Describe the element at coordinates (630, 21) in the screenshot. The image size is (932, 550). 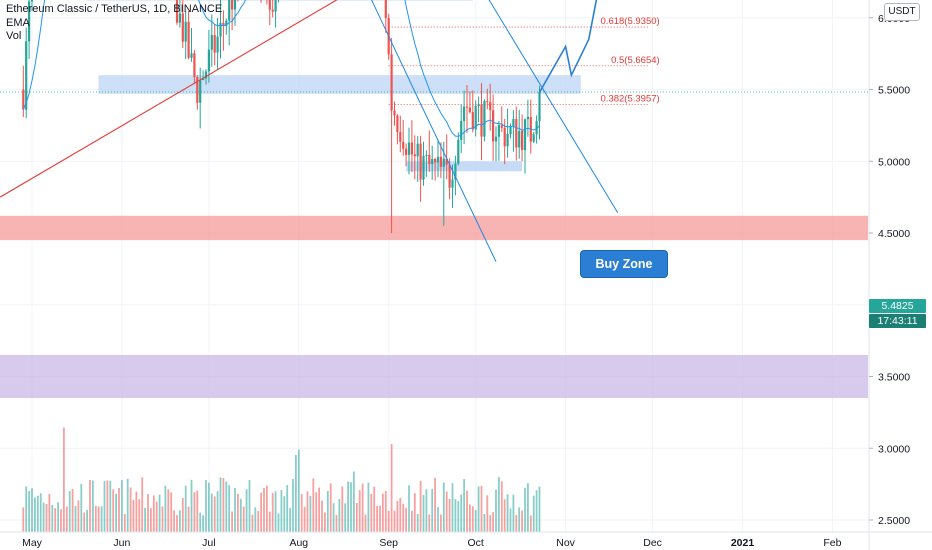
I see `fib-level-label: 0.618(5.9350)` at that location.